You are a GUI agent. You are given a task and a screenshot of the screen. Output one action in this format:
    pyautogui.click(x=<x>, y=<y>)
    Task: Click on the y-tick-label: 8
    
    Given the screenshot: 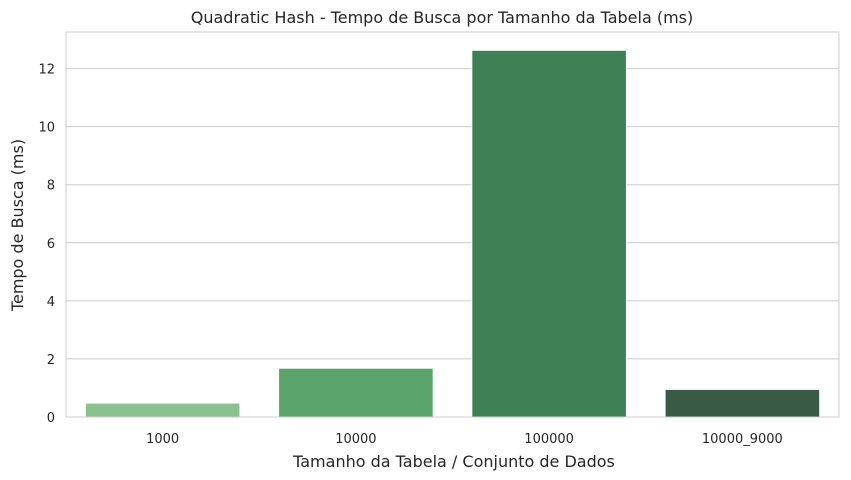 What is the action you would take?
    pyautogui.click(x=51, y=186)
    